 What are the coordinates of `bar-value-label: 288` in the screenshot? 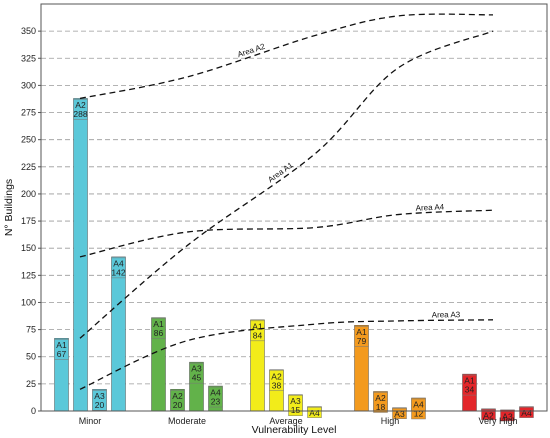 It's located at (80, 114).